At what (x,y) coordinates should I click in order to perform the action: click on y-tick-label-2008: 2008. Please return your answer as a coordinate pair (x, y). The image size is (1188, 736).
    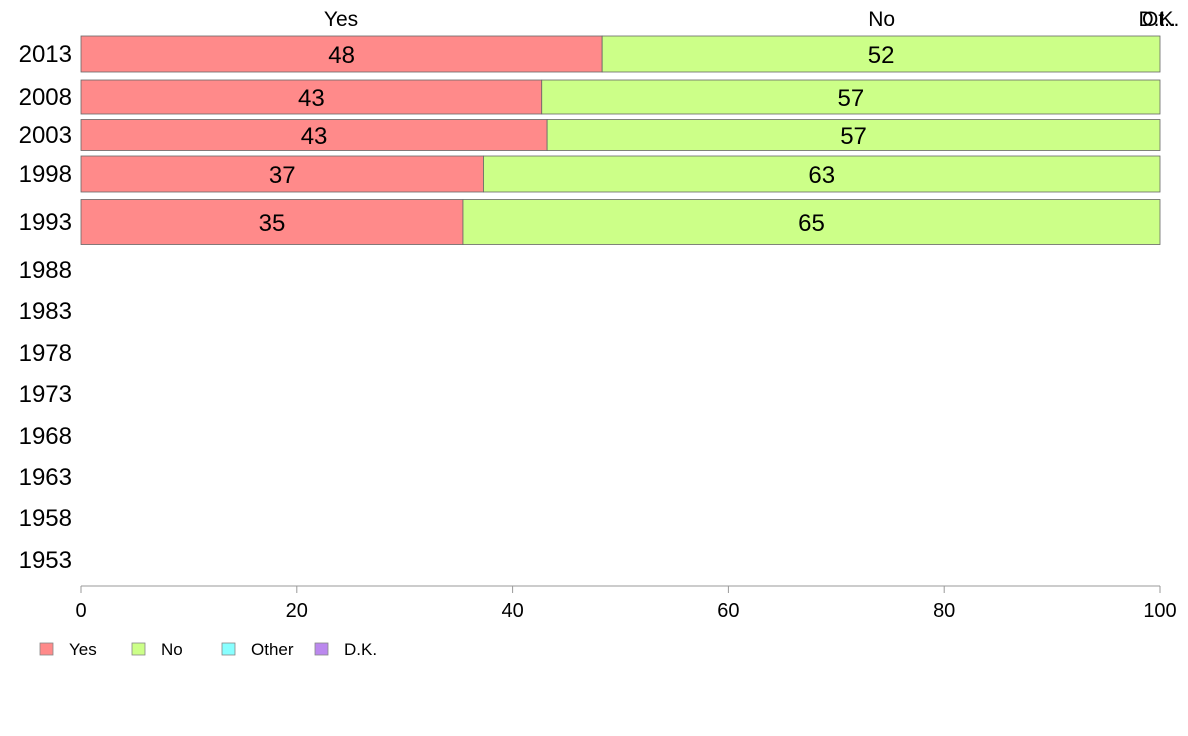
    Looking at the image, I should click on (45, 97).